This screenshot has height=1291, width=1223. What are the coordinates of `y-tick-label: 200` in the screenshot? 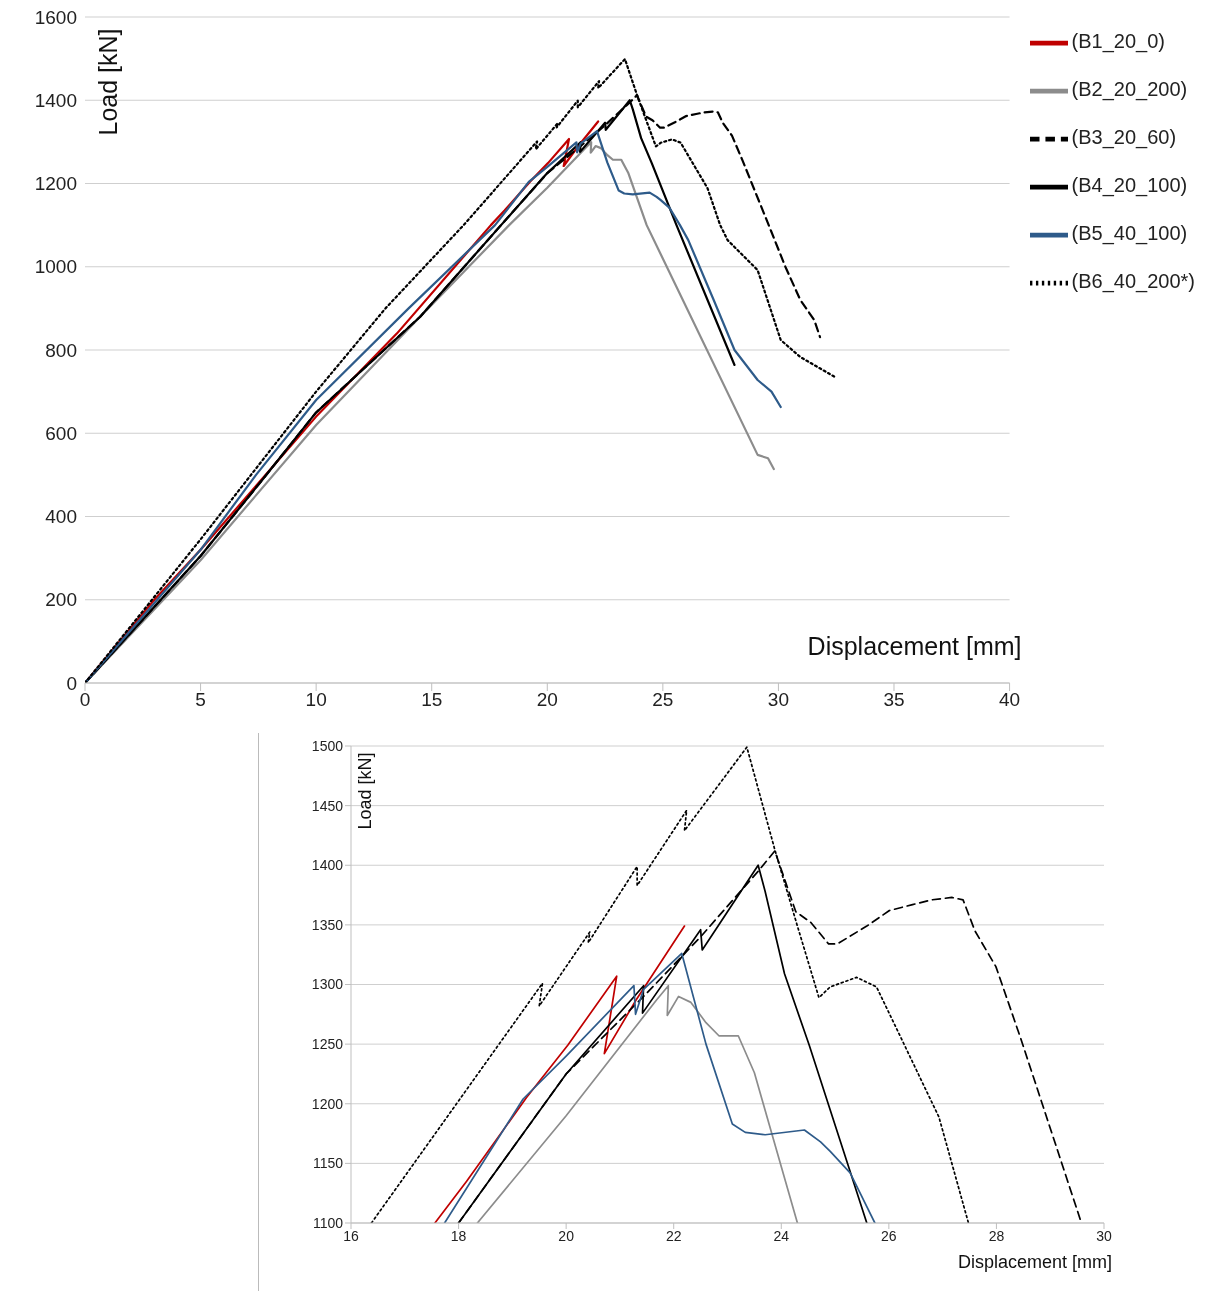 It's located at (61, 600).